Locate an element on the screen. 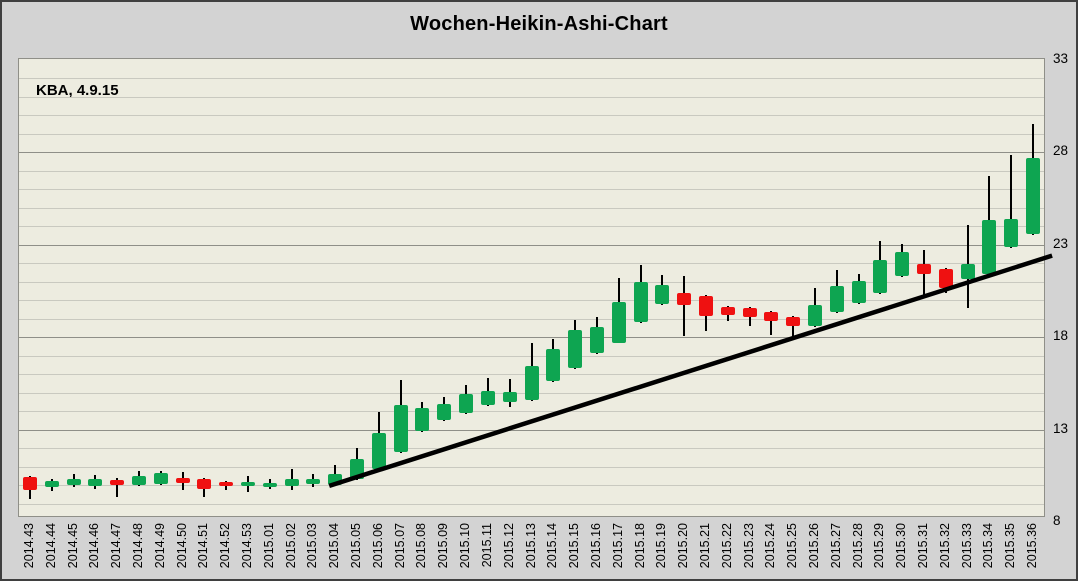 This screenshot has width=1078, height=581. x-axis-tick-label: 2015.16 is located at coordinates (595, 546).